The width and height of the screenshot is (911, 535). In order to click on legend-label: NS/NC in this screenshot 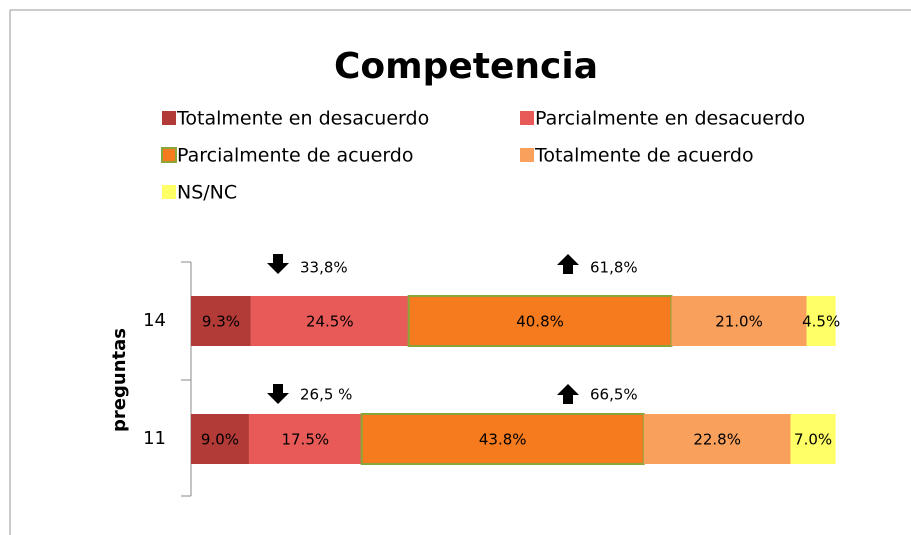, I will do `click(207, 193)`.